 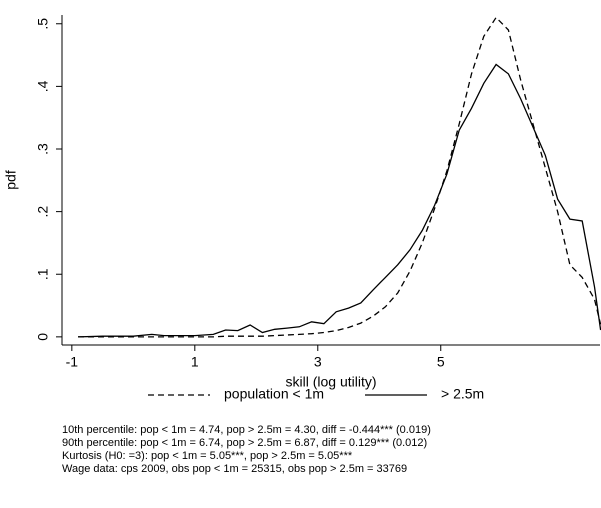 What do you see at coordinates (43, 274) in the screenshot?
I see `y-tick-label: .1` at bounding box center [43, 274].